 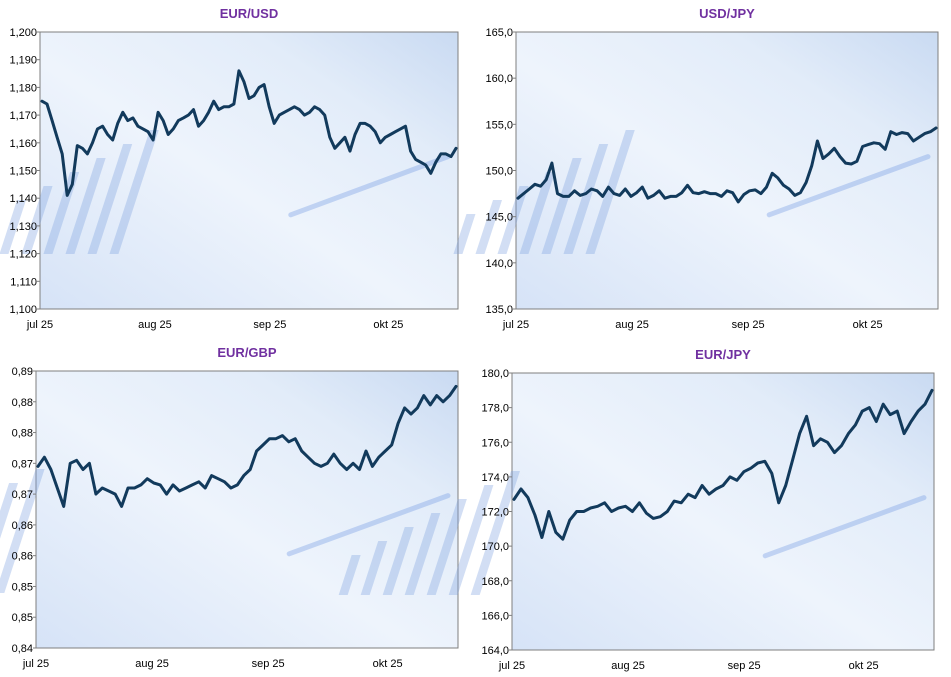 What do you see at coordinates (723, 354) in the screenshot?
I see `chart-title: EUR/JPY` at bounding box center [723, 354].